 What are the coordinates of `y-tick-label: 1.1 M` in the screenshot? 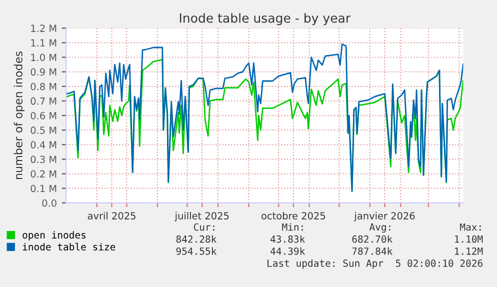 It's located at (43, 42).